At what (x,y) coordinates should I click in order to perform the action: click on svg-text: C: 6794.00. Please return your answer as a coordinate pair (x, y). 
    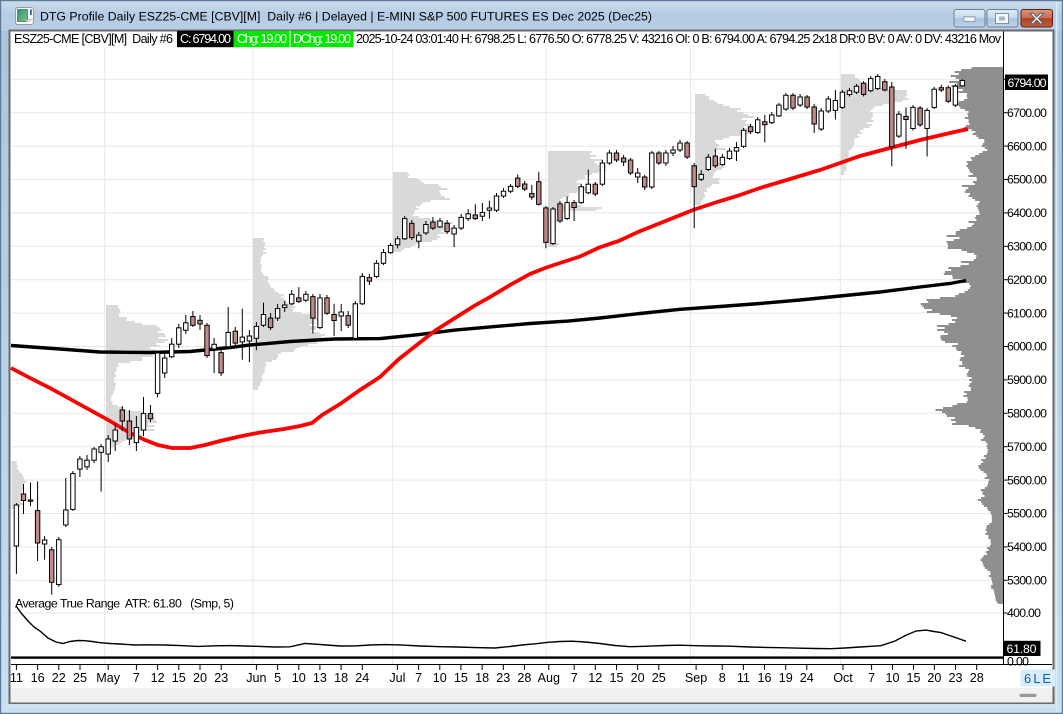
    Looking at the image, I should click on (205, 39).